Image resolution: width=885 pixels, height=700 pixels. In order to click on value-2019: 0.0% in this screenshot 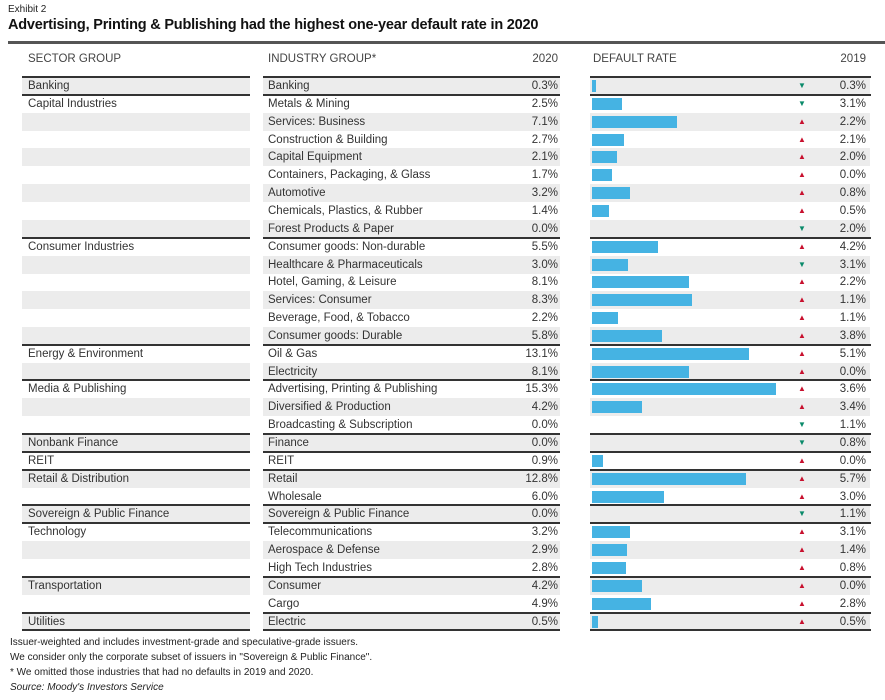, I will do `click(852, 371)`.